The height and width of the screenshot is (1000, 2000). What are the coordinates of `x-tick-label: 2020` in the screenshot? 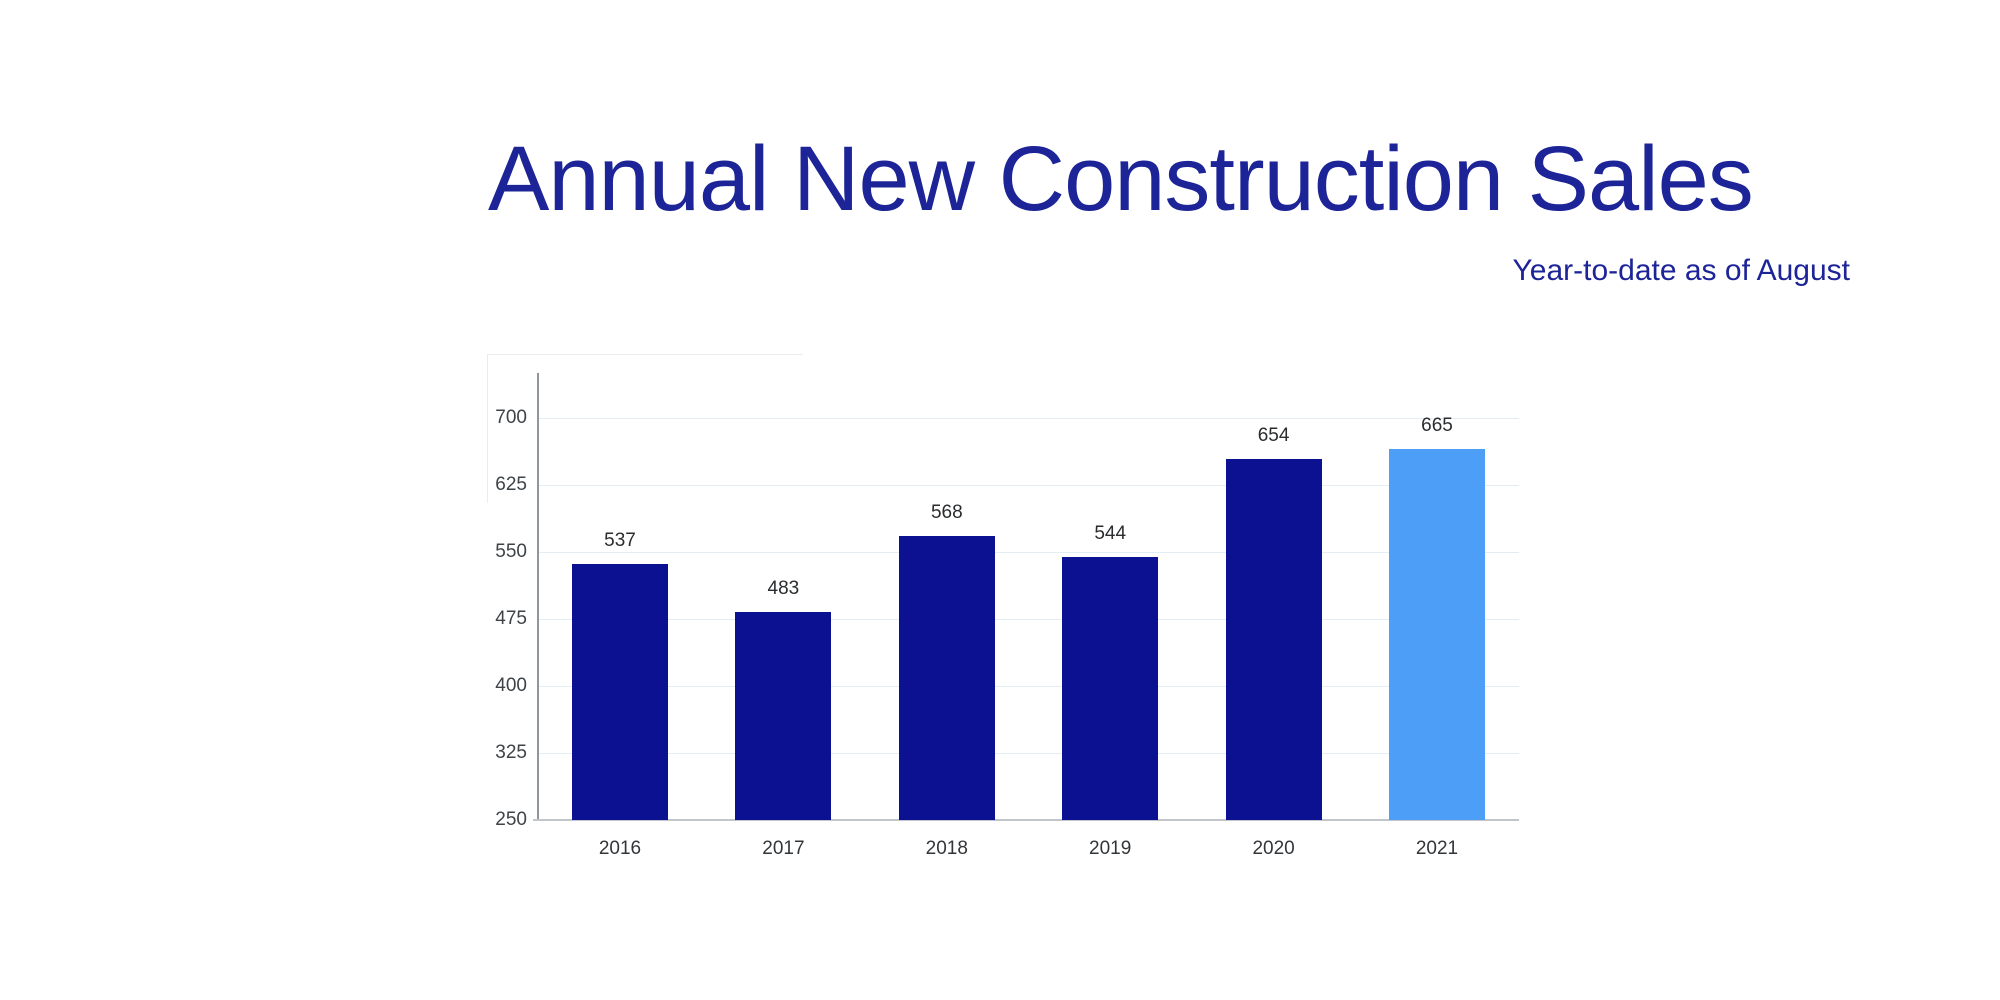 It's located at (1273, 848).